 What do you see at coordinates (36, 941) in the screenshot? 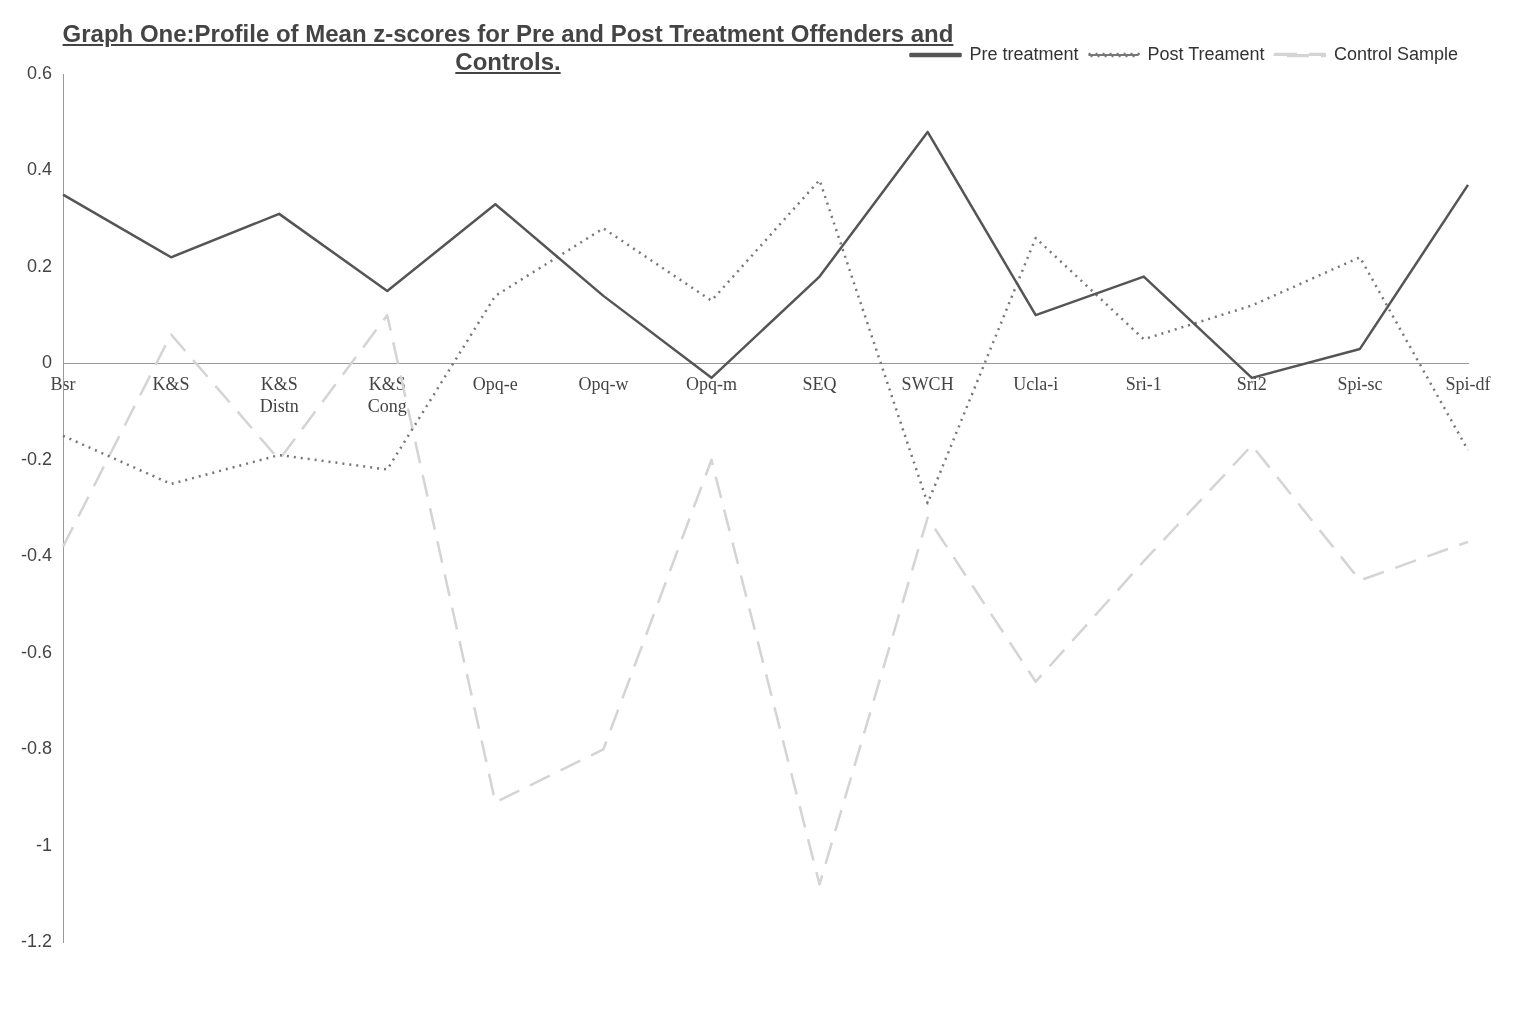
I see `y-tick-label: -1.2` at bounding box center [36, 941].